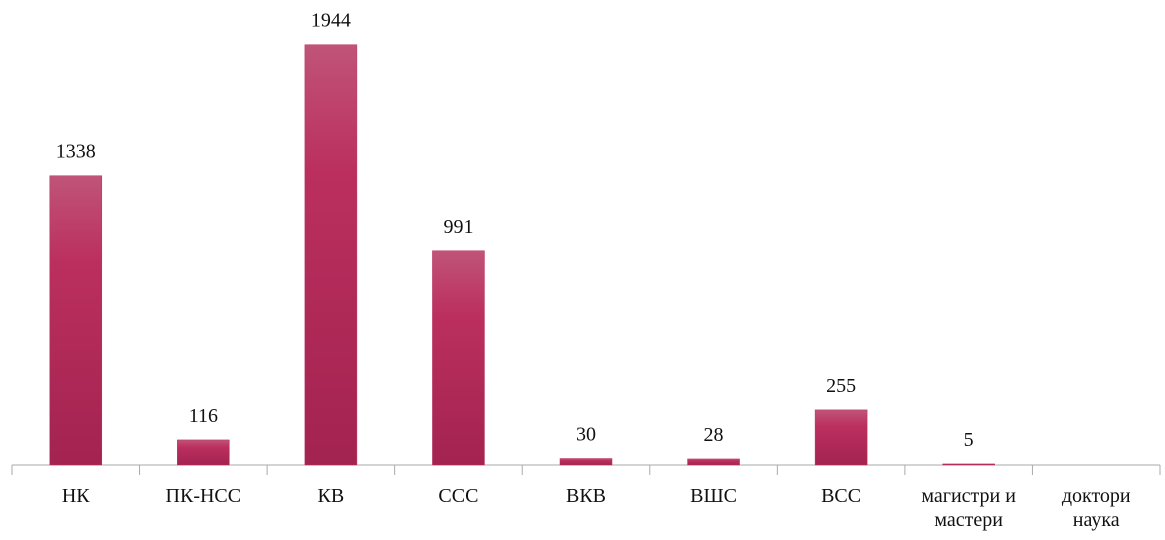 The image size is (1165, 540). What do you see at coordinates (458, 227) in the screenshot?
I see `value-label: 991` at bounding box center [458, 227].